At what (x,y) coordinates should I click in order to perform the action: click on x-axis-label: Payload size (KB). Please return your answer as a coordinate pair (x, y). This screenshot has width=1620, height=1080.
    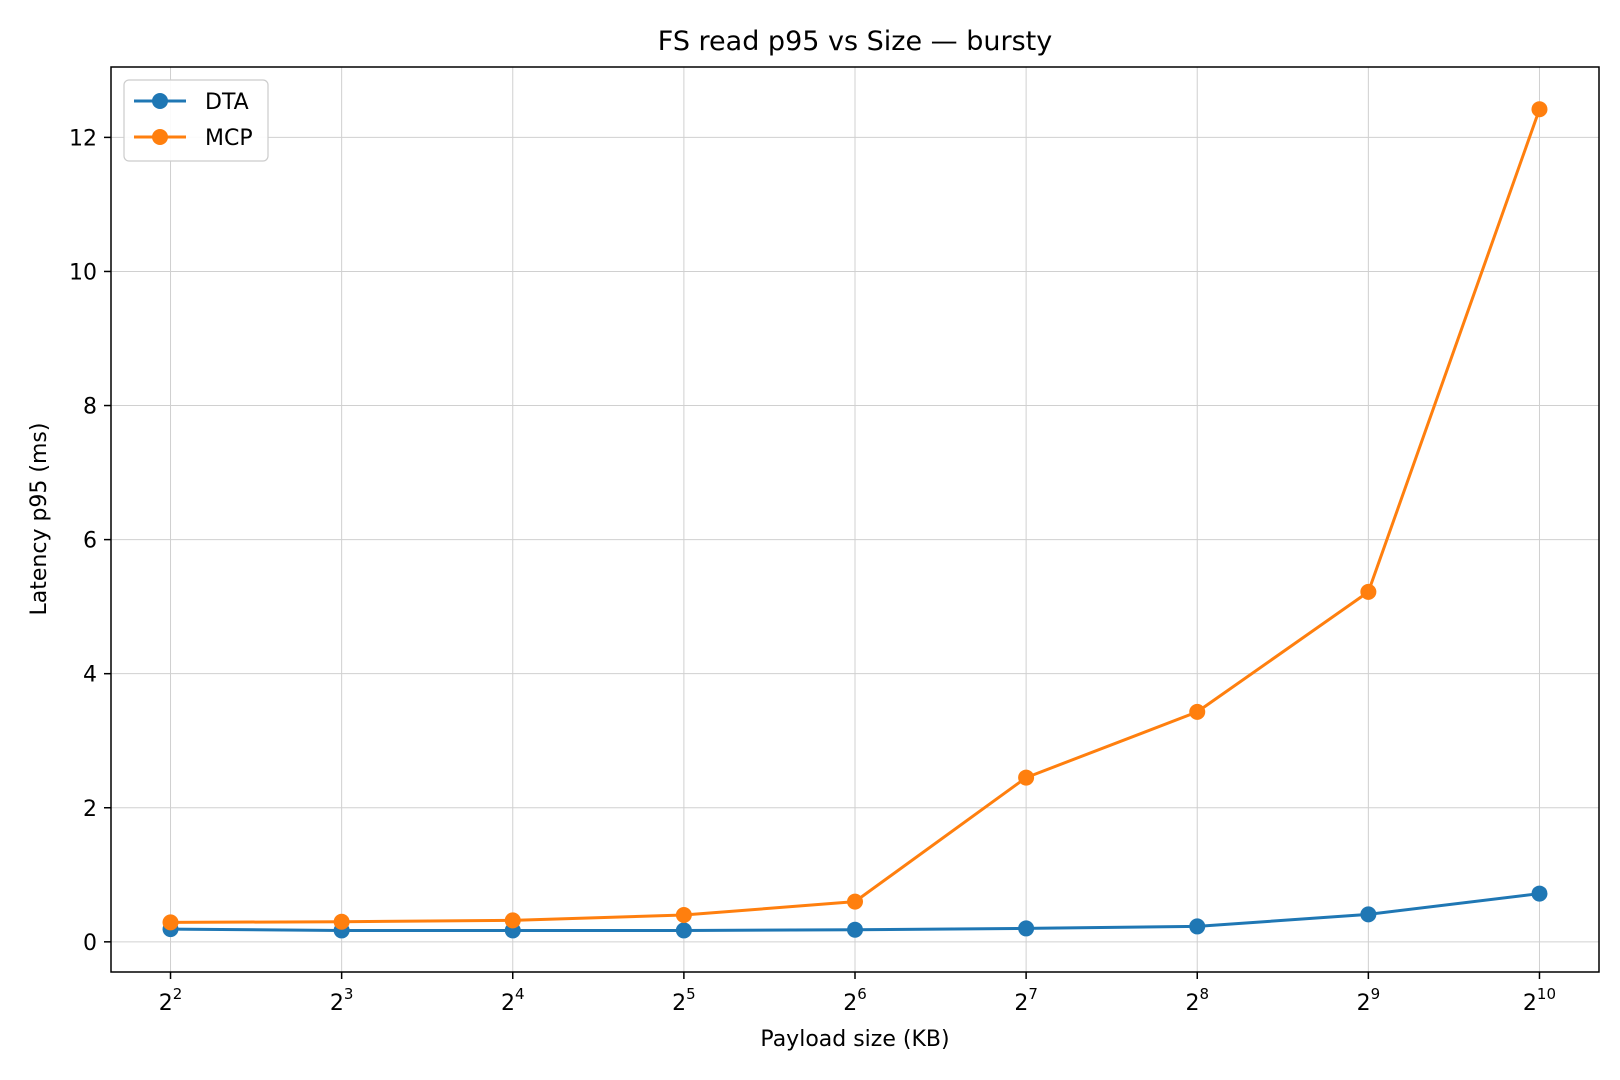
    Looking at the image, I should click on (854, 1039).